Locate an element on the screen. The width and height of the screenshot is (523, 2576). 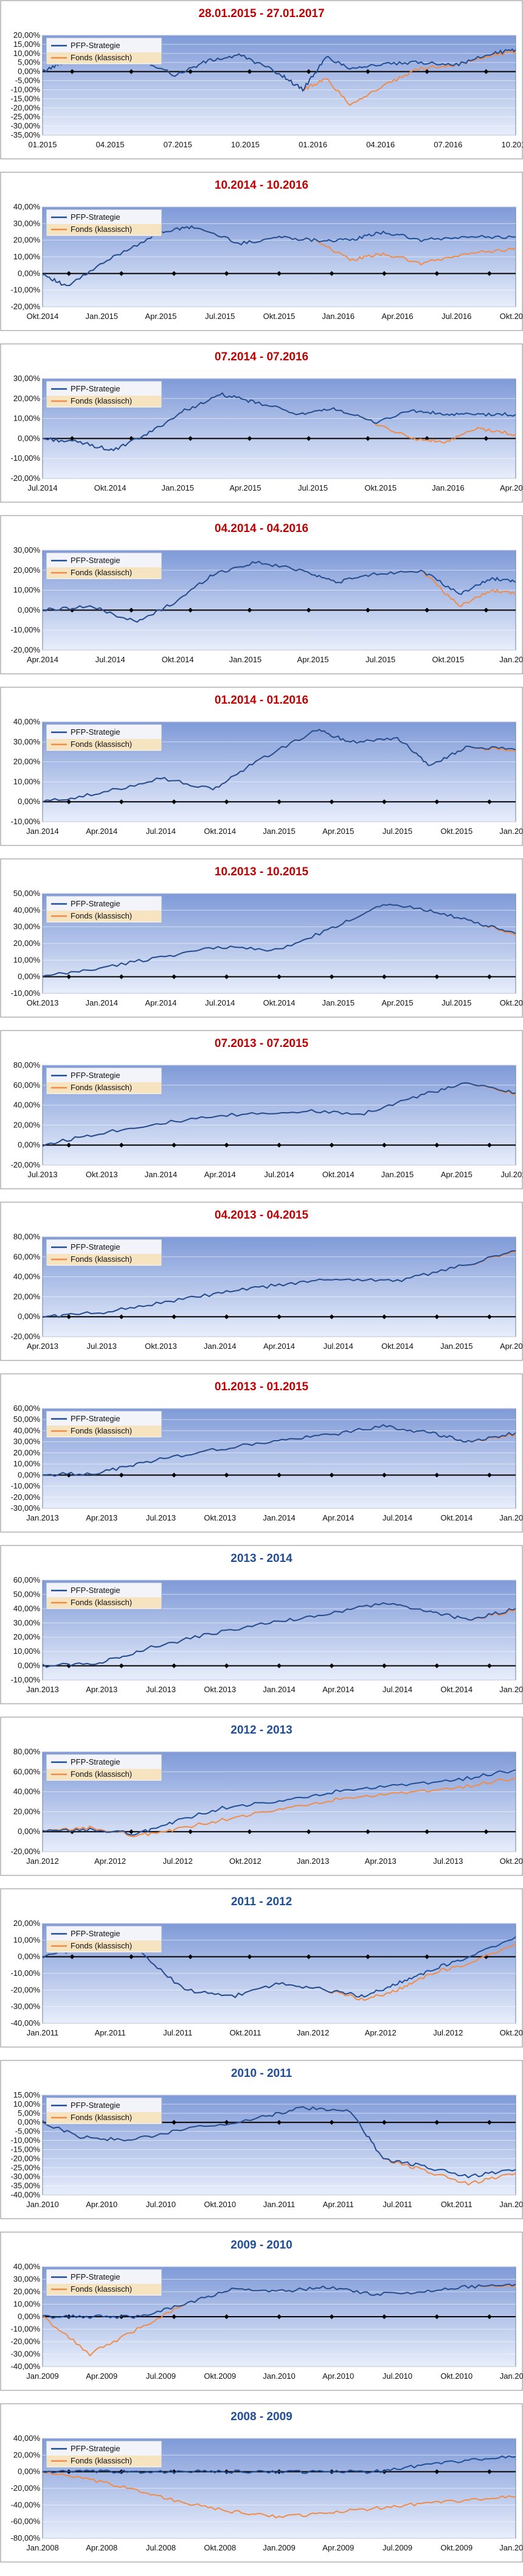
y-tick-label: 5,00% is located at coordinates (29, 2113).